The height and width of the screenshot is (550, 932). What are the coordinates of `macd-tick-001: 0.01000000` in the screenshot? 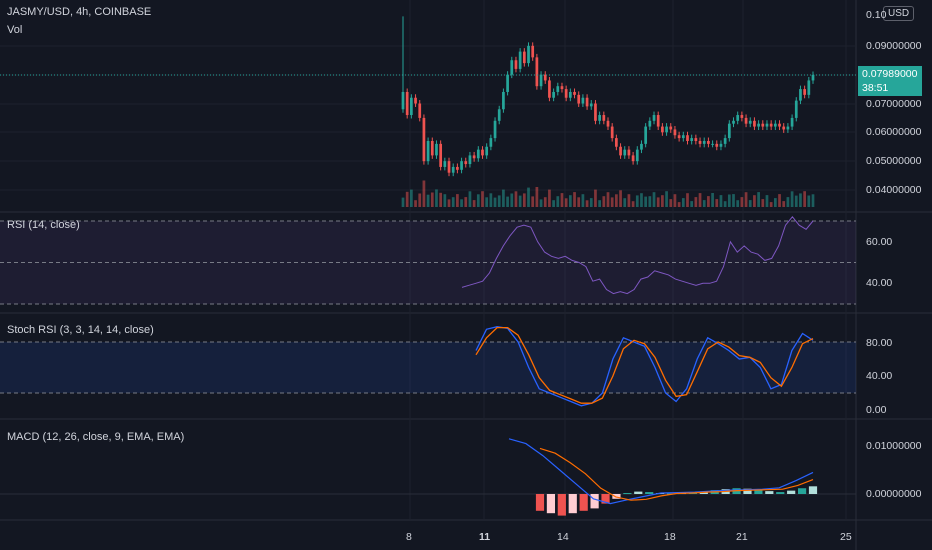 It's located at (894, 446).